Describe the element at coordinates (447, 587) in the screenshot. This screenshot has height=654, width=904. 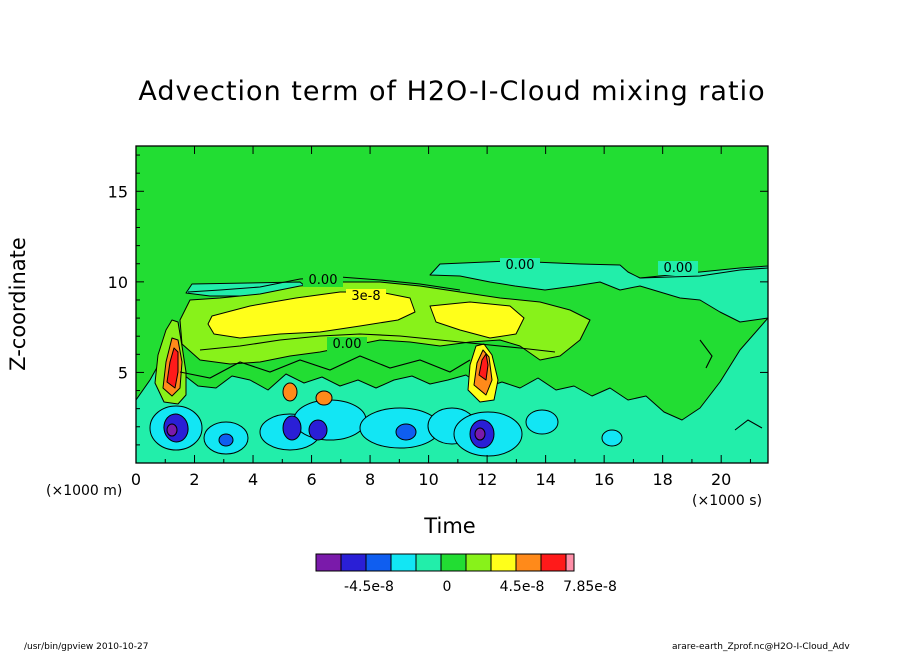
I see `colorbar-tick-label: 0` at that location.